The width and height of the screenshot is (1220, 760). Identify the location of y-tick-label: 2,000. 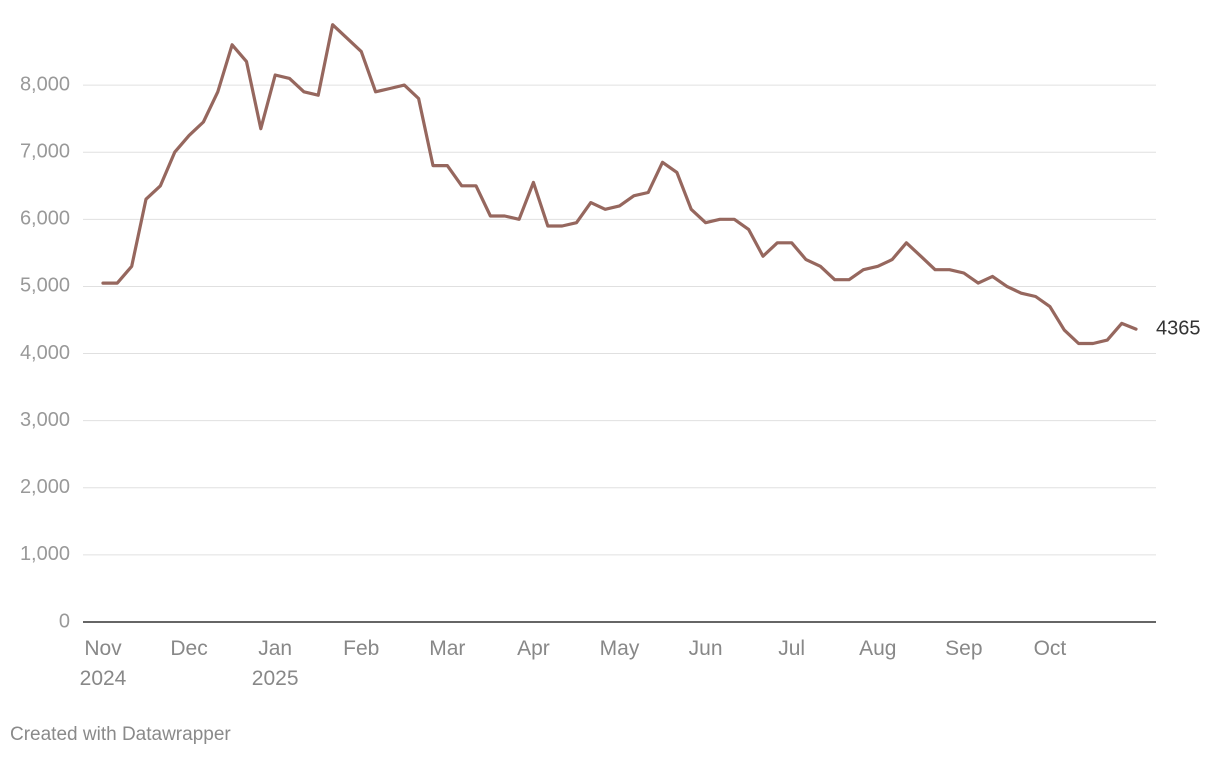
(45, 487).